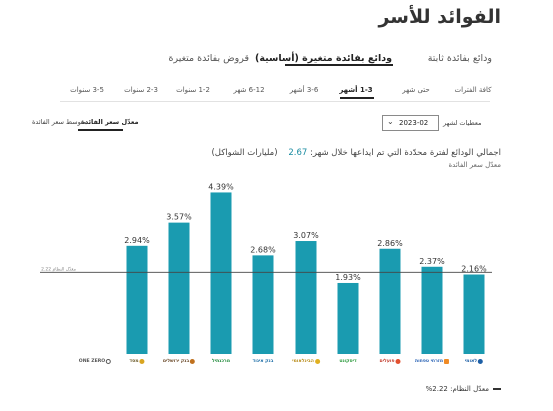 The height and width of the screenshot is (411, 553). Describe the element at coordinates (304, 90) in the screenshot. I see `tab-3-6-months: 3-6 أشهر` at that location.